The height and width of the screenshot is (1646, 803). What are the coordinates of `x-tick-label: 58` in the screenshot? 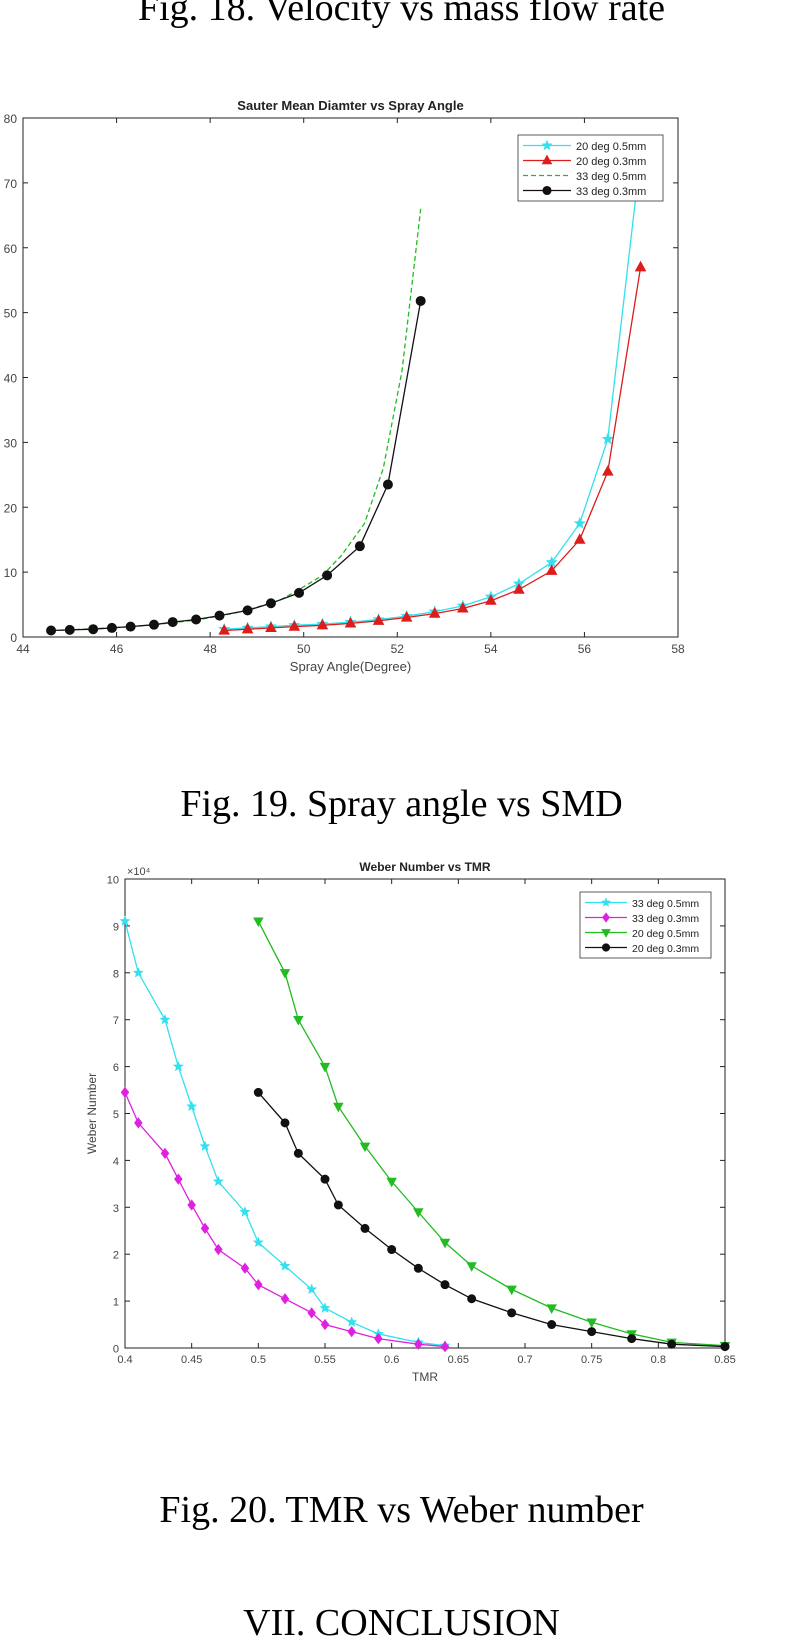 It's located at (678, 649).